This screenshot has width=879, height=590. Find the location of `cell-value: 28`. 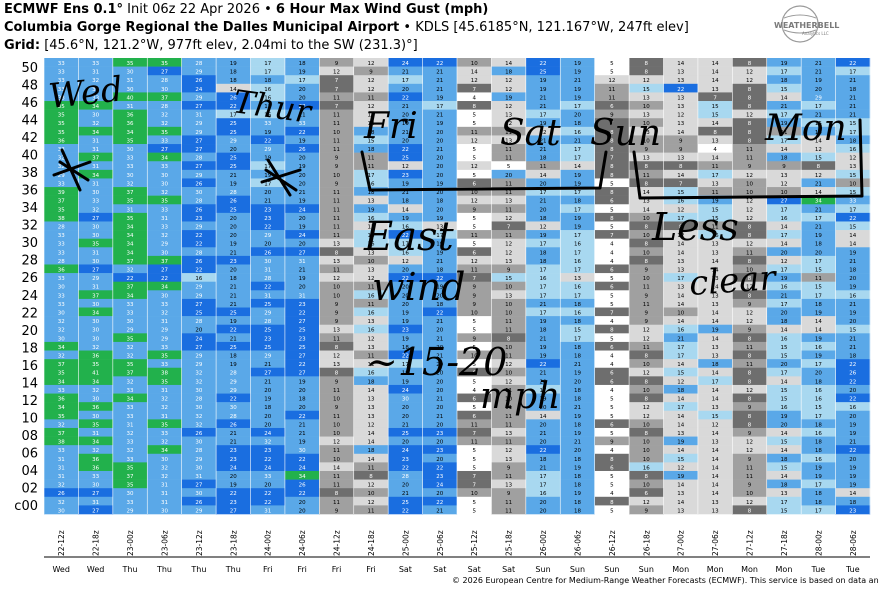

cell-value: 28 is located at coordinates (233, 417).